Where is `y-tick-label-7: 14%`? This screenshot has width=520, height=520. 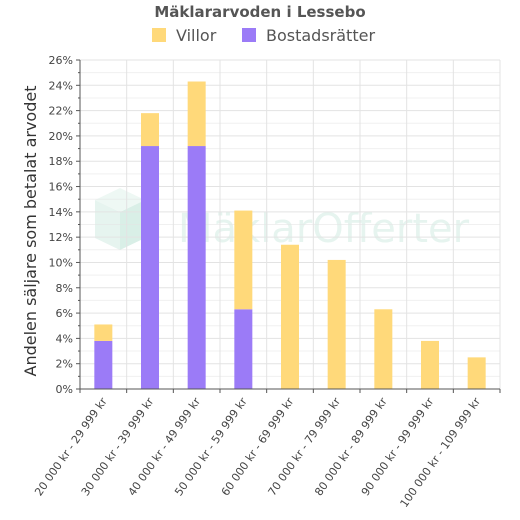 y-tick-label-7: 14% is located at coordinates (61, 212).